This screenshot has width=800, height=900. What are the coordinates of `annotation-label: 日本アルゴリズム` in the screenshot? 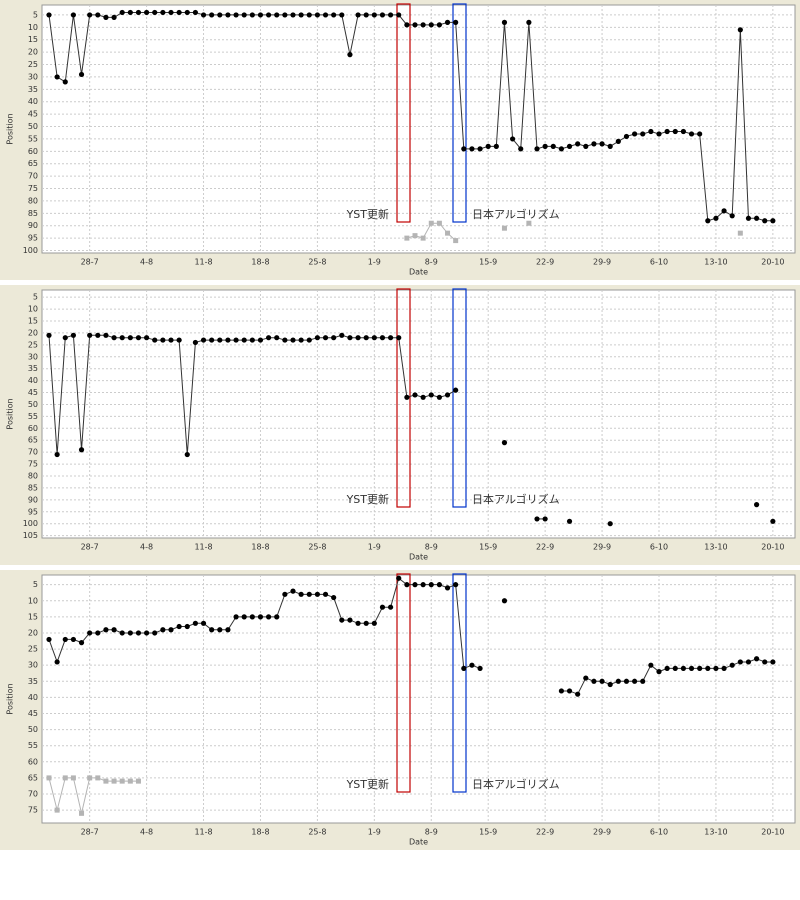 It's located at (516, 784).